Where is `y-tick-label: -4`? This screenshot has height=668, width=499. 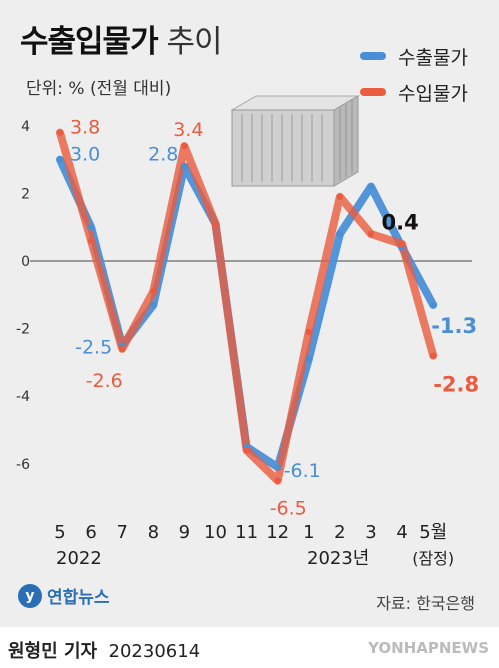 y-tick-label: -4 is located at coordinates (23, 397).